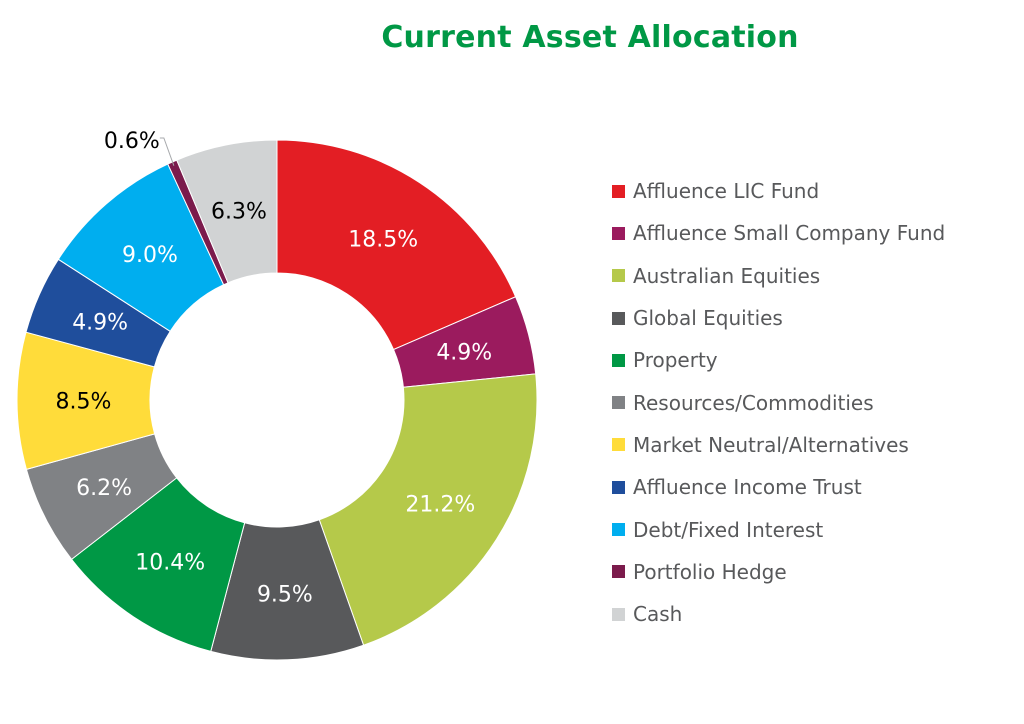 The height and width of the screenshot is (724, 1024). What do you see at coordinates (590, 37) in the screenshot?
I see `chart-title: Current Asset Allocation` at bounding box center [590, 37].